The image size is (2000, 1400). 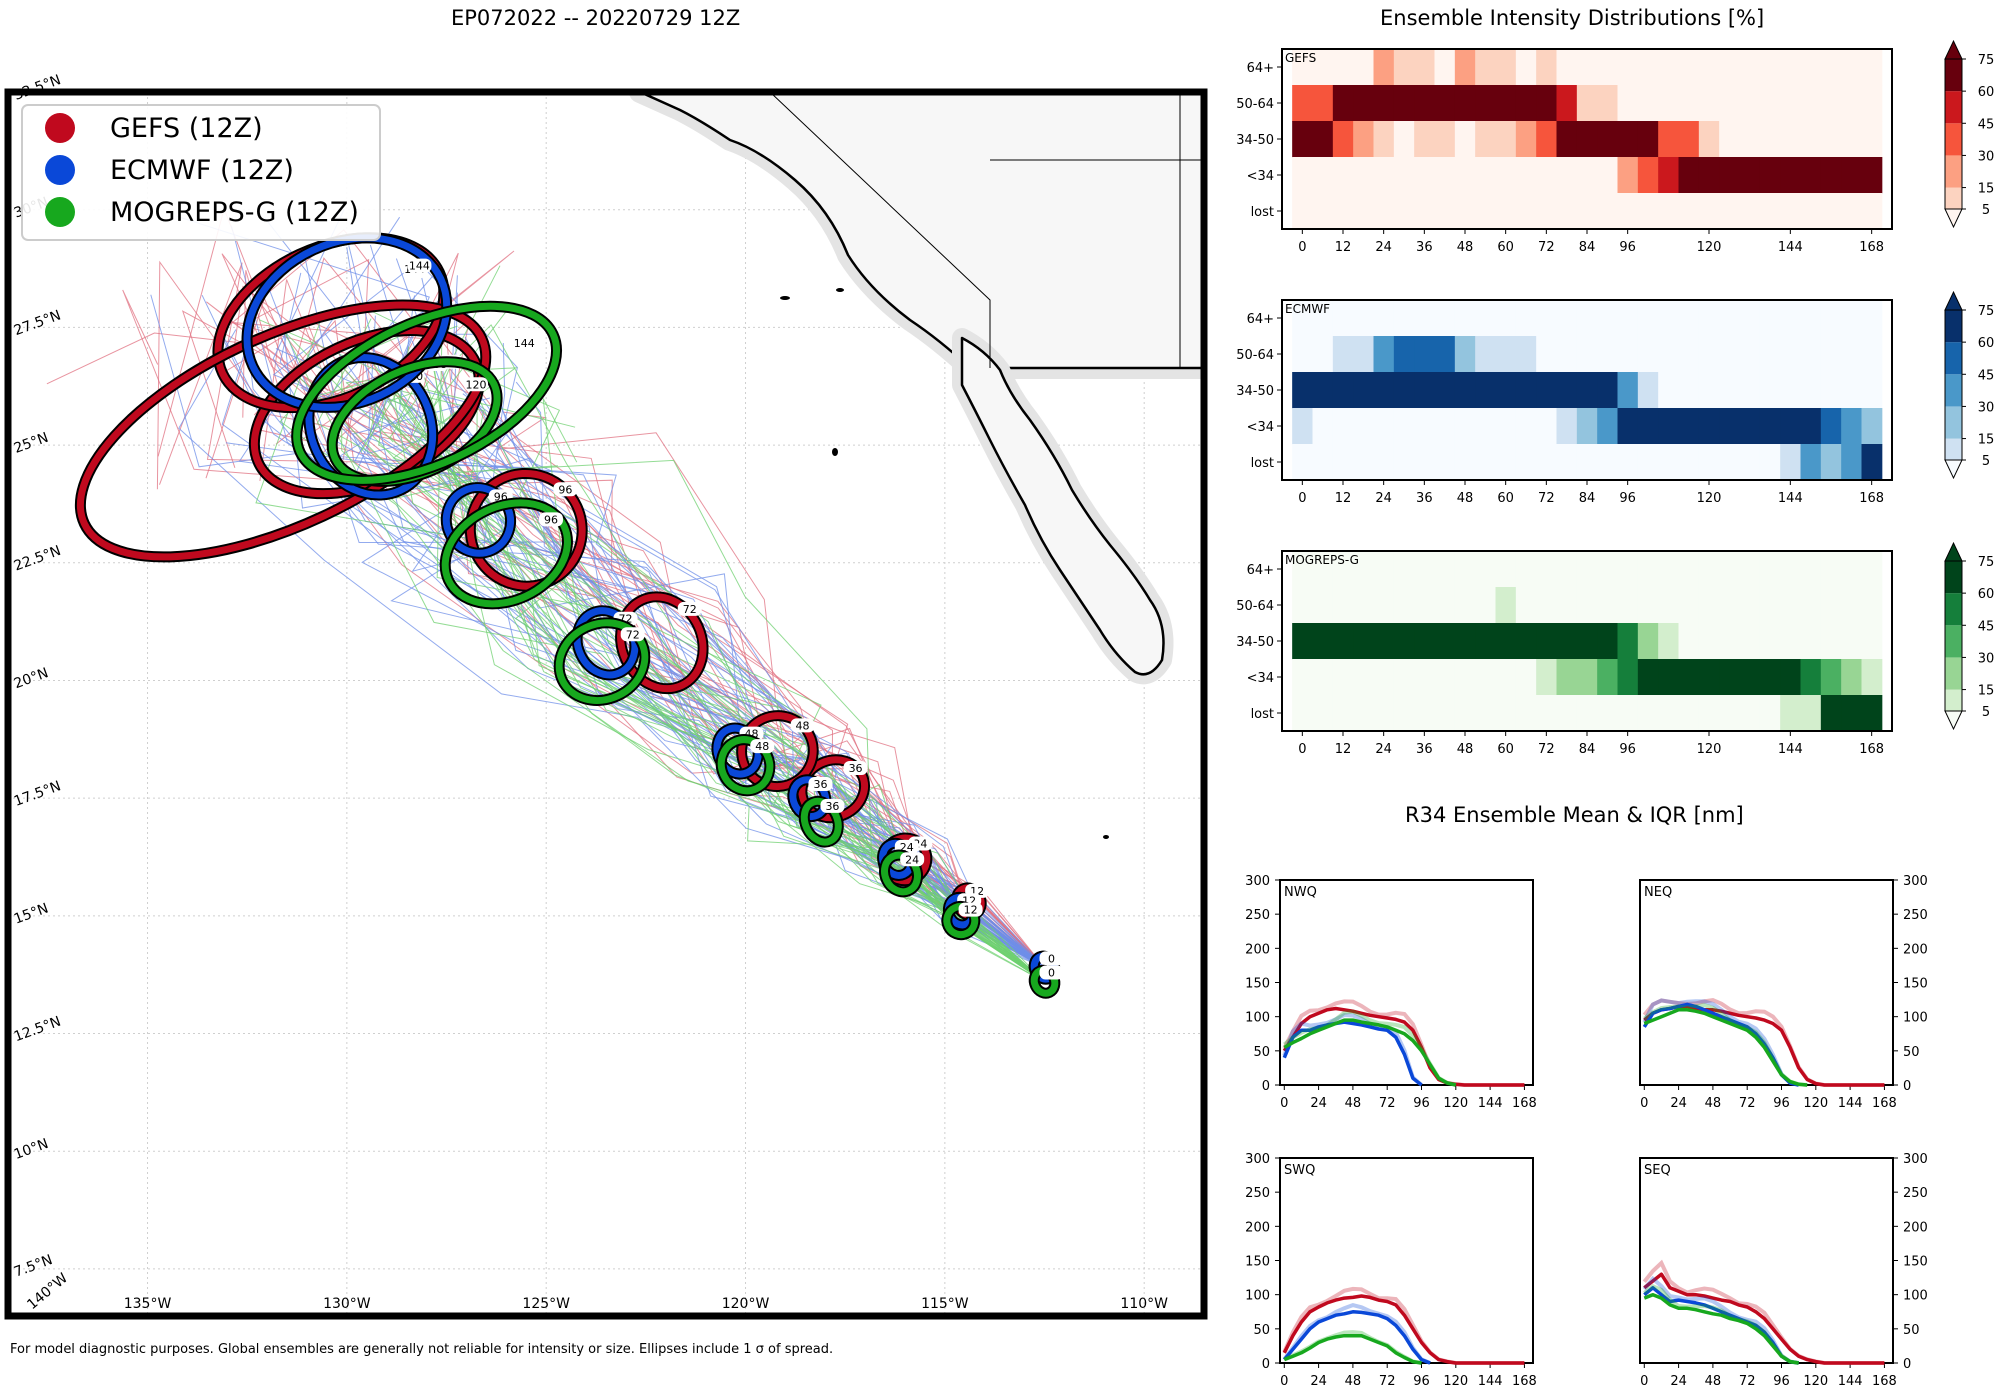 I want to click on island, so click(x=1106, y=837).